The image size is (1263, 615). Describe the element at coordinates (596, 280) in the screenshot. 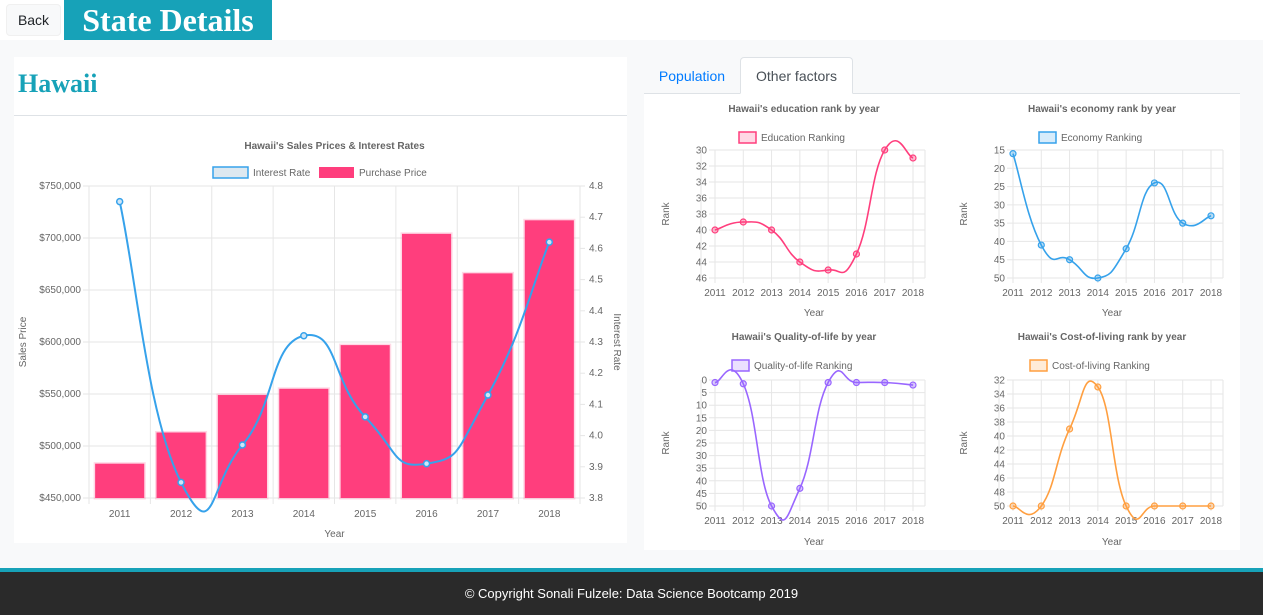

I see `y2-tick-label: 4.5` at that location.